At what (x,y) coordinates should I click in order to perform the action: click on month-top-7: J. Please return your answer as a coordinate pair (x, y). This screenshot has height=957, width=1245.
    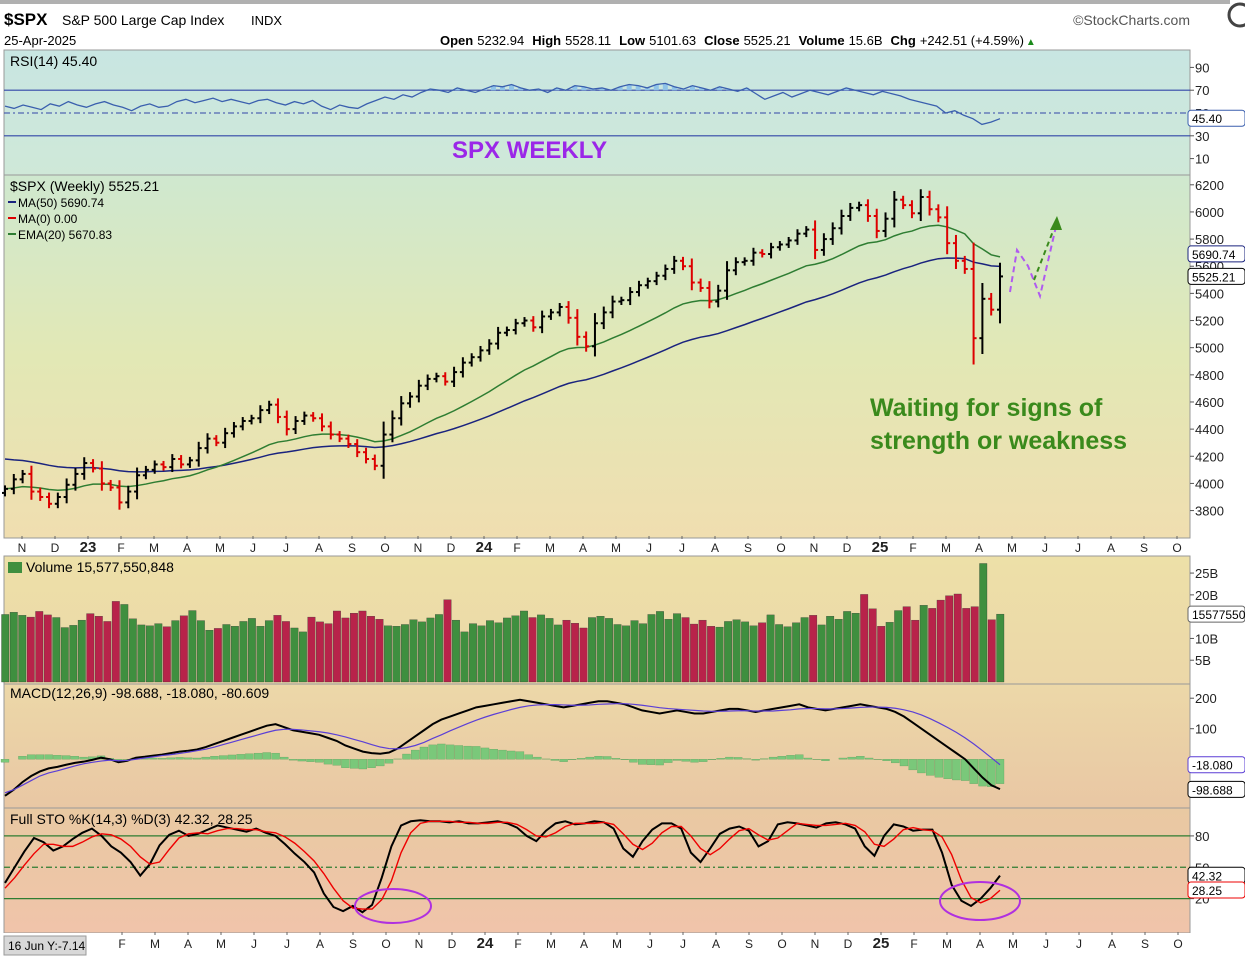
    Looking at the image, I should click on (253, 548).